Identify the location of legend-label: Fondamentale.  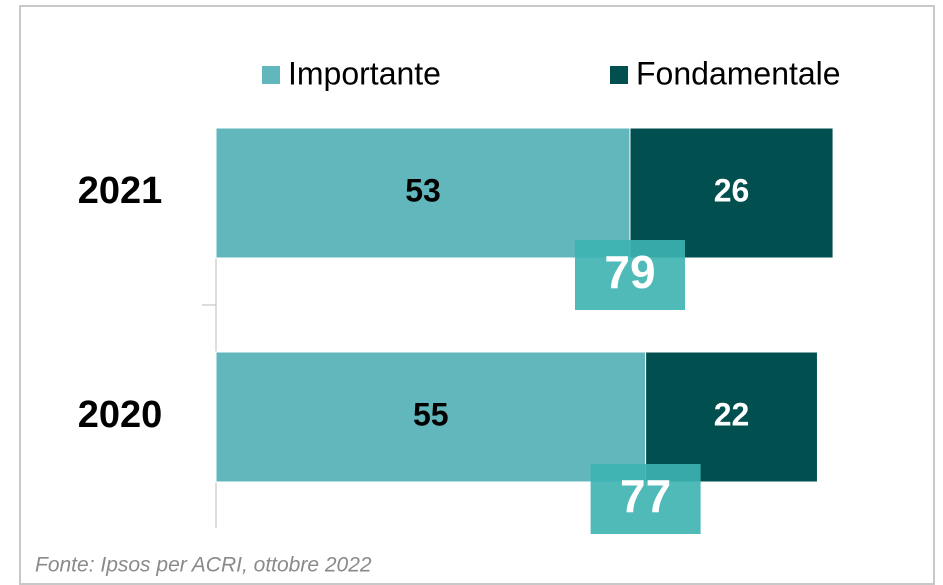
(738, 73).